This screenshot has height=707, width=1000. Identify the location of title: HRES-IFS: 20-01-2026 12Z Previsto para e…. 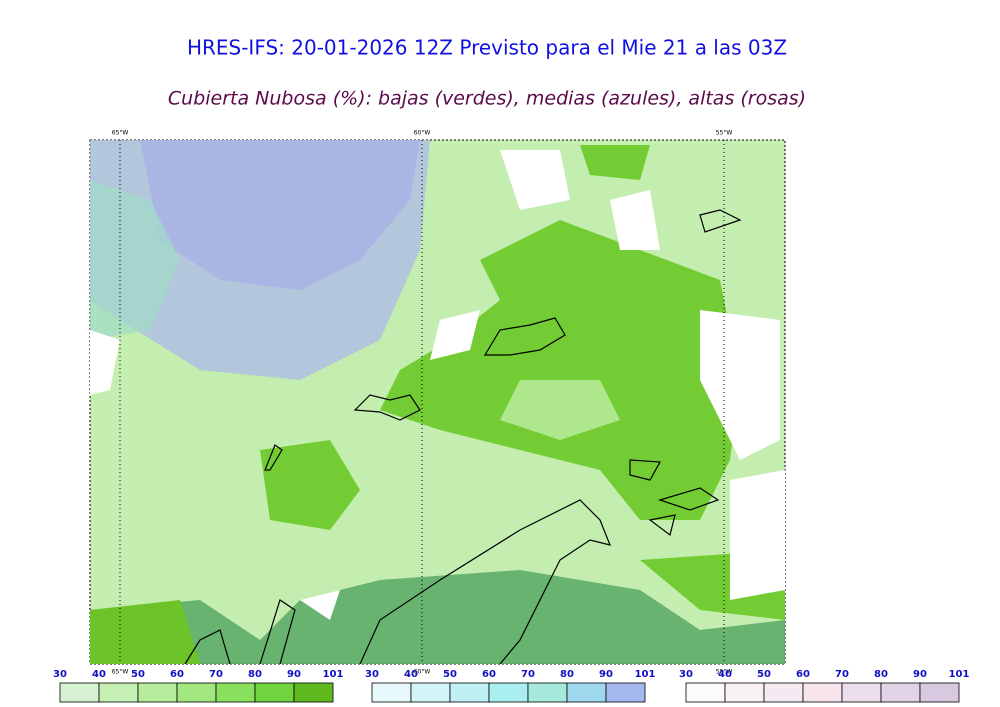
(487, 48).